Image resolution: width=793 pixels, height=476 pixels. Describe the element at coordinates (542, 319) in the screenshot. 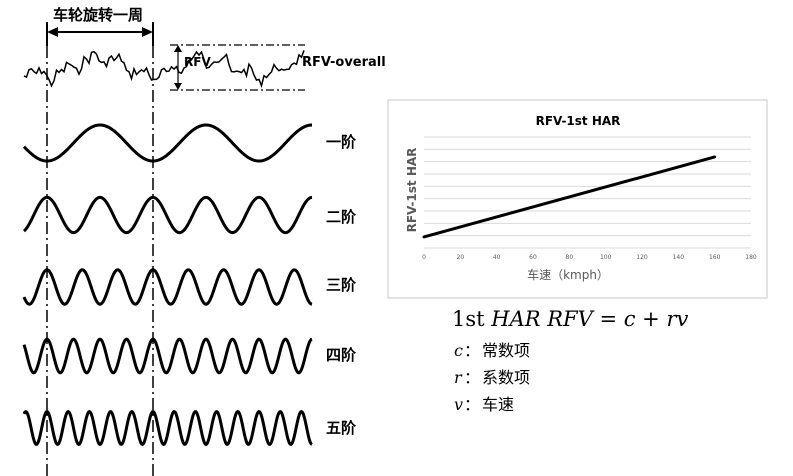

I see `equation-lhs: HAR RFV` at that location.